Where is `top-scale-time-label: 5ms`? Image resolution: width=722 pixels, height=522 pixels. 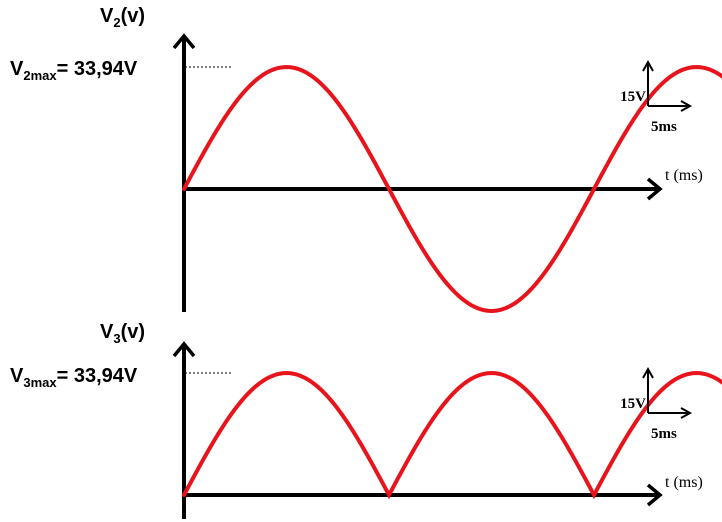
top-scale-time-label: 5ms is located at coordinates (664, 127).